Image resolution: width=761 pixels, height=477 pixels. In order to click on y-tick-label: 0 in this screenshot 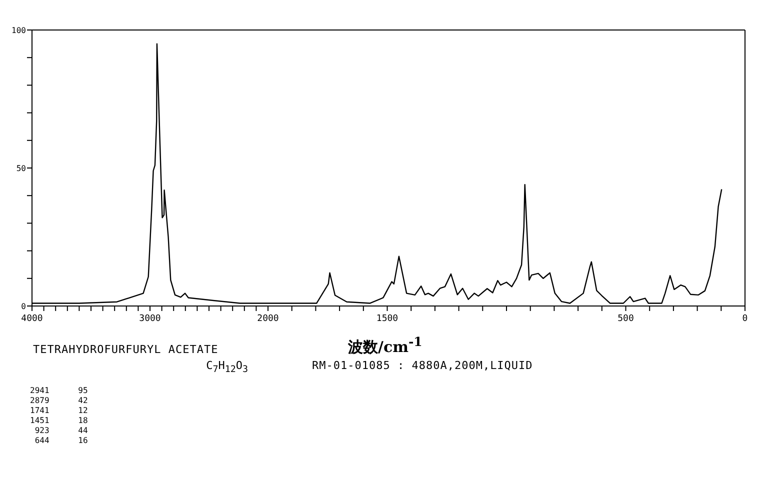, I will do `click(23, 306)`.